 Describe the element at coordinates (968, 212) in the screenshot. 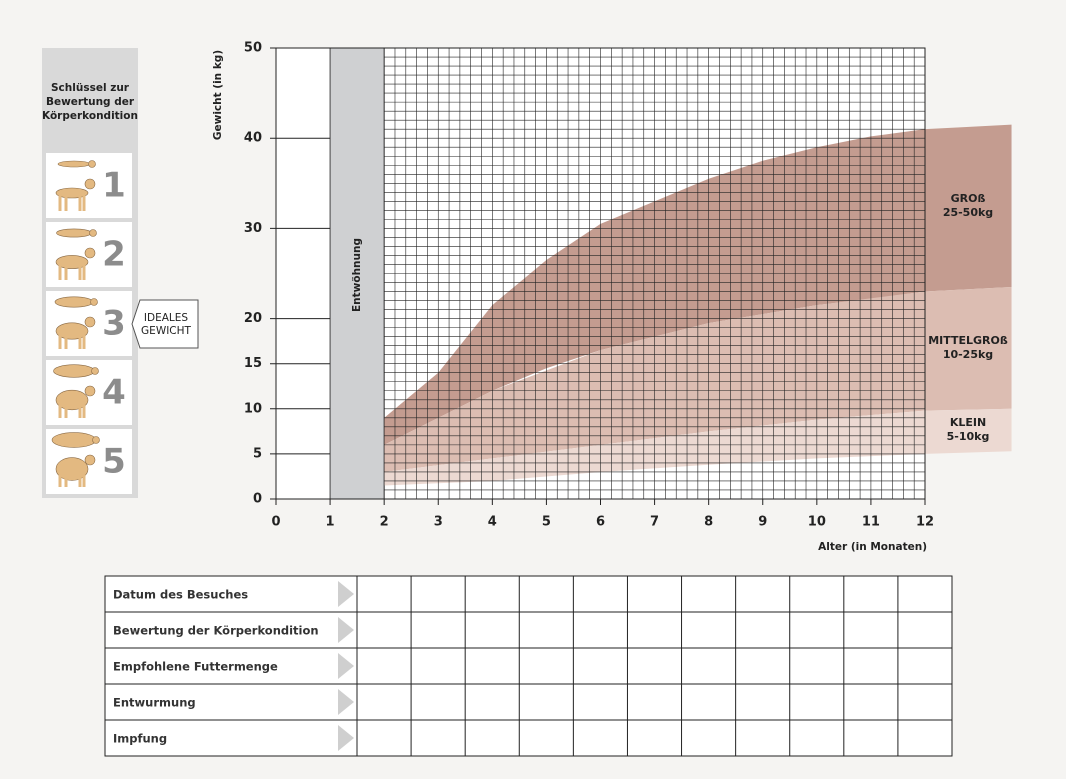

I see `band-range: 25-50kg` at that location.